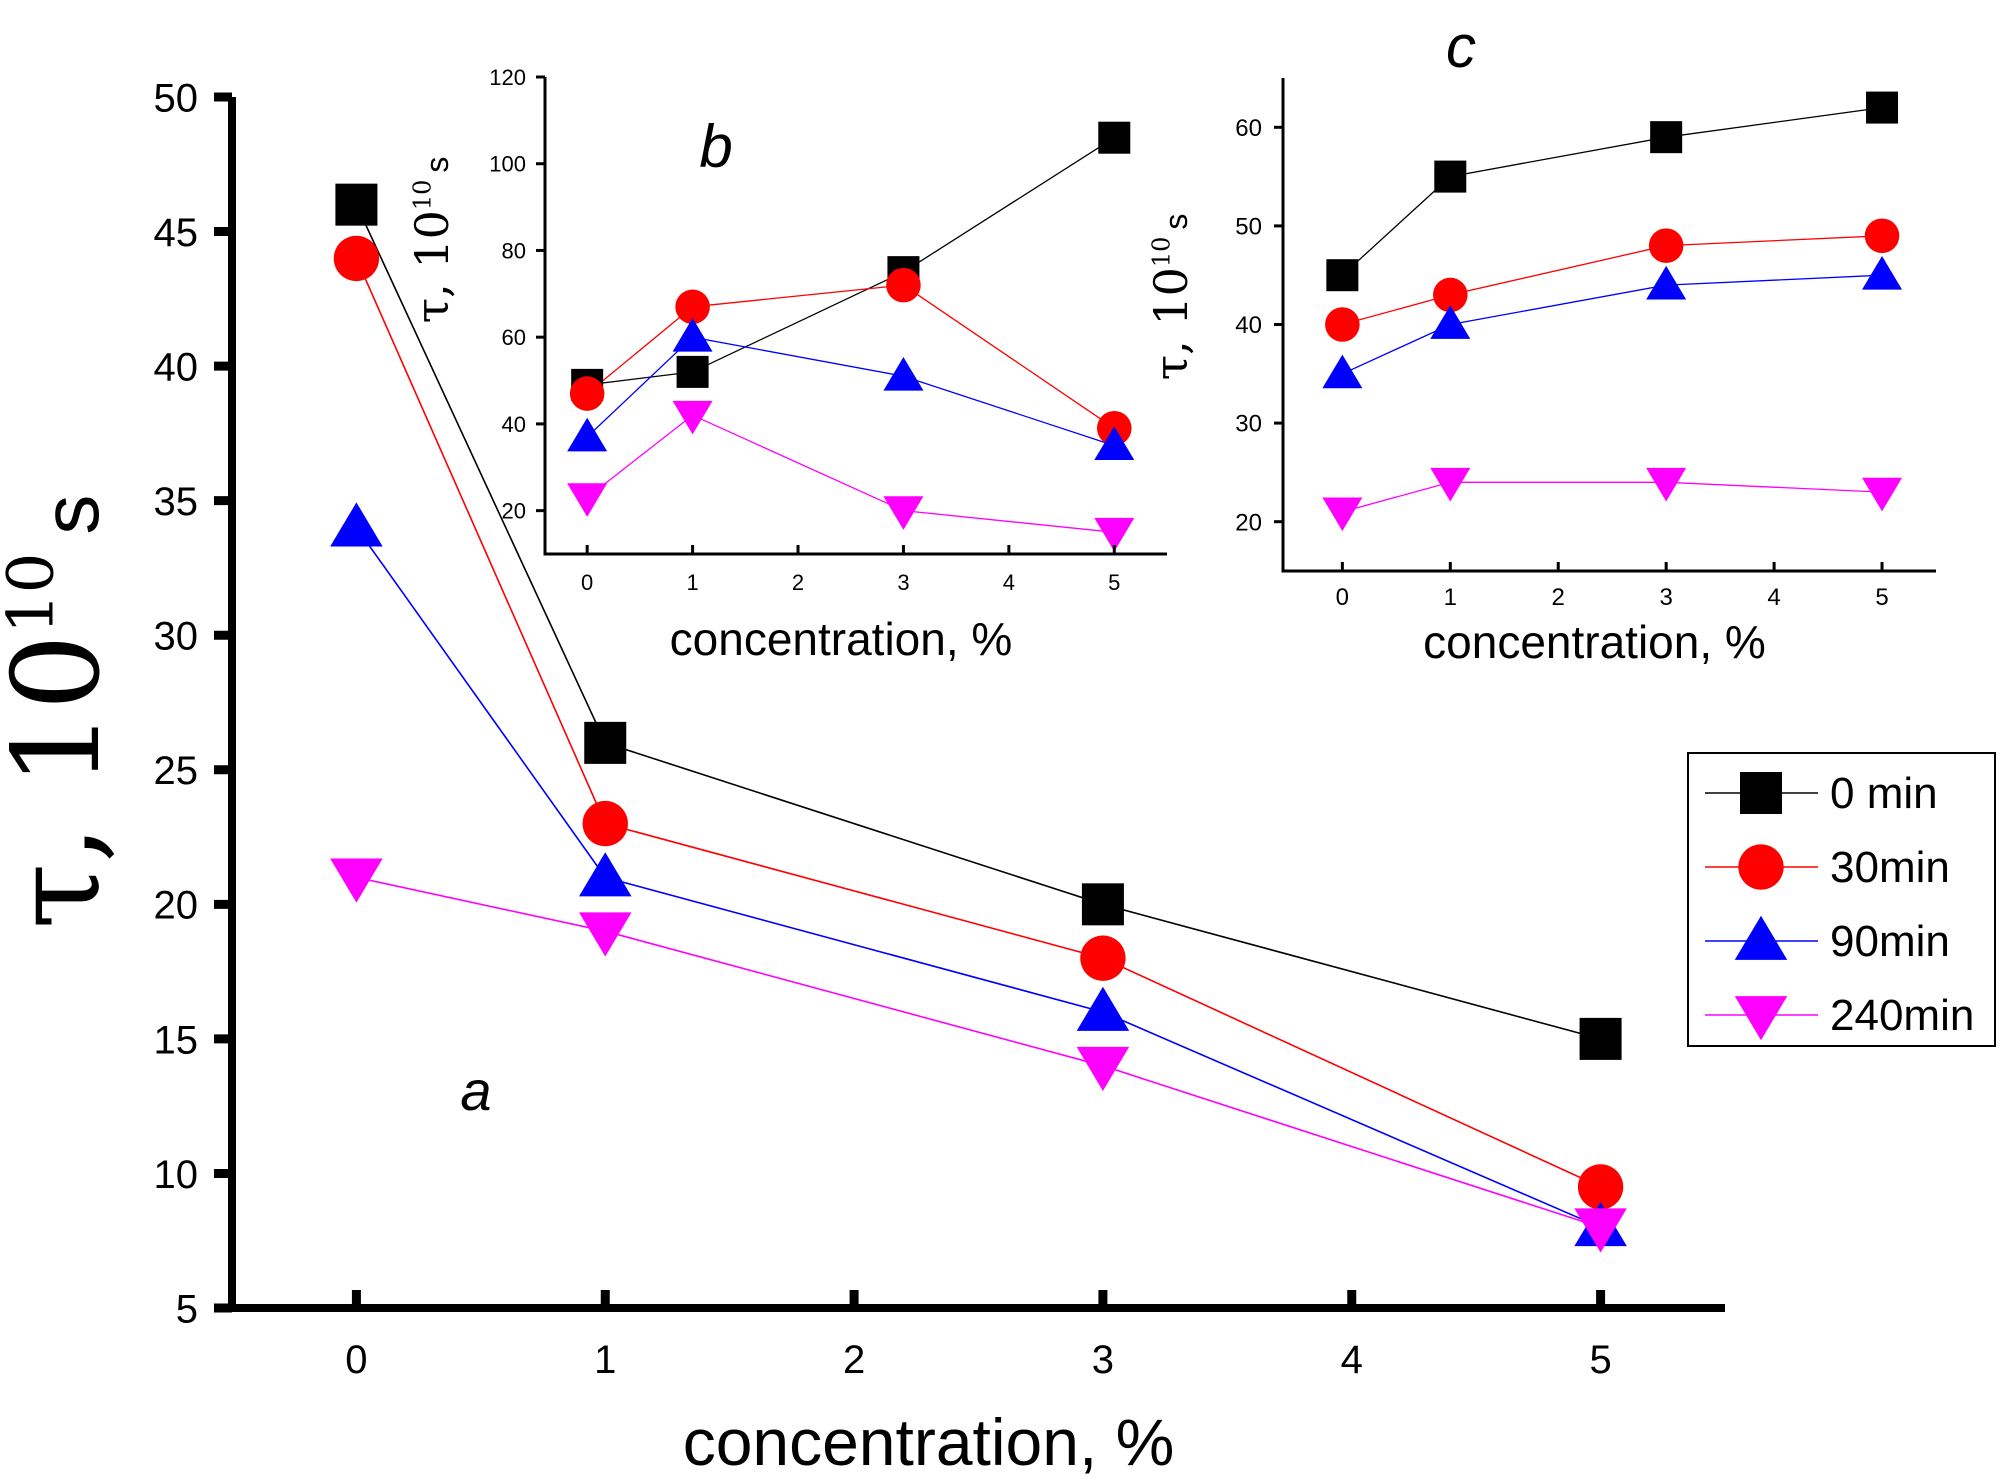 The height and width of the screenshot is (1482, 2003). Describe the element at coordinates (929, 1442) in the screenshot. I see `panel-a-x-label: concentration, %` at that location.